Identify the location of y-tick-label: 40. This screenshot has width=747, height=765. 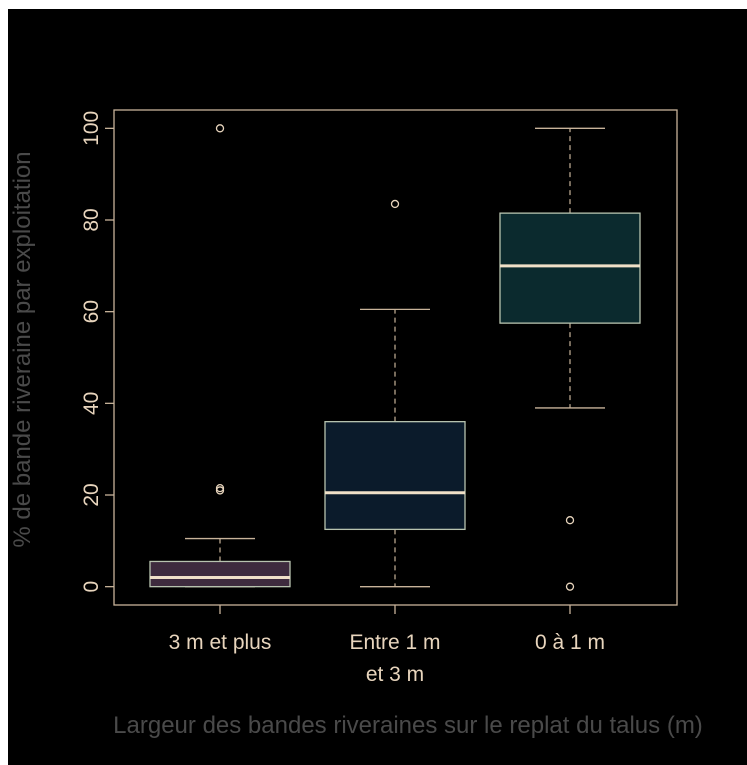
(91, 403).